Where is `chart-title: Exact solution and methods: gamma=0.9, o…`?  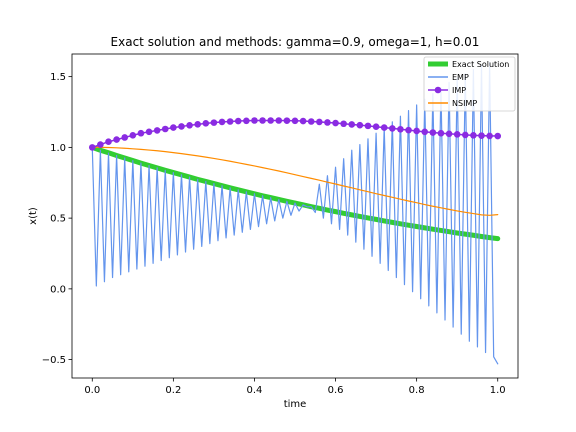
chart-title: Exact solution and methods: gamma=0.9, o… is located at coordinates (295, 42).